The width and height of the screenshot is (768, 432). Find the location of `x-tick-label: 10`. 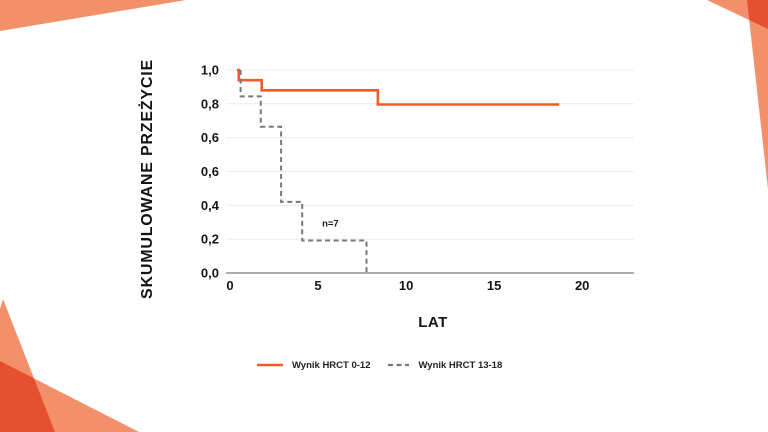

x-tick-label: 10 is located at coordinates (406, 285).